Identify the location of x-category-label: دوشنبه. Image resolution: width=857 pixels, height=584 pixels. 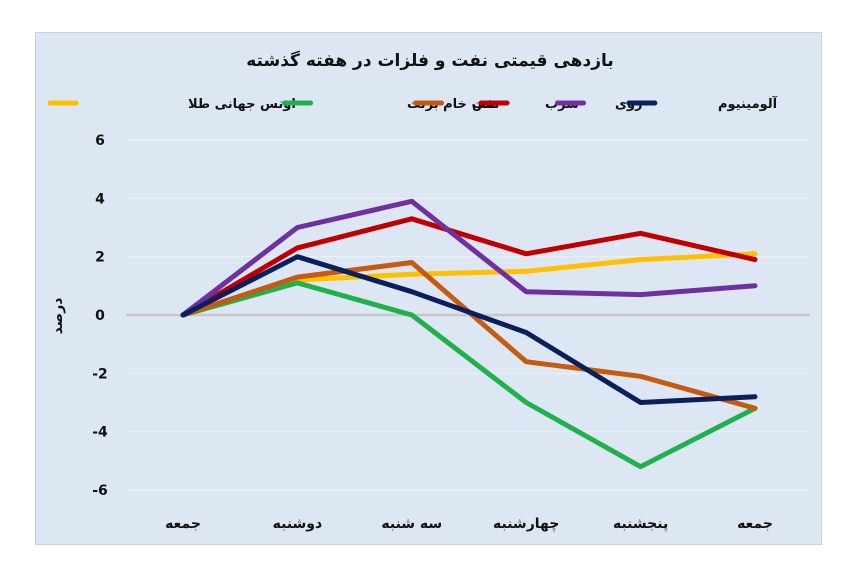
(298, 524).